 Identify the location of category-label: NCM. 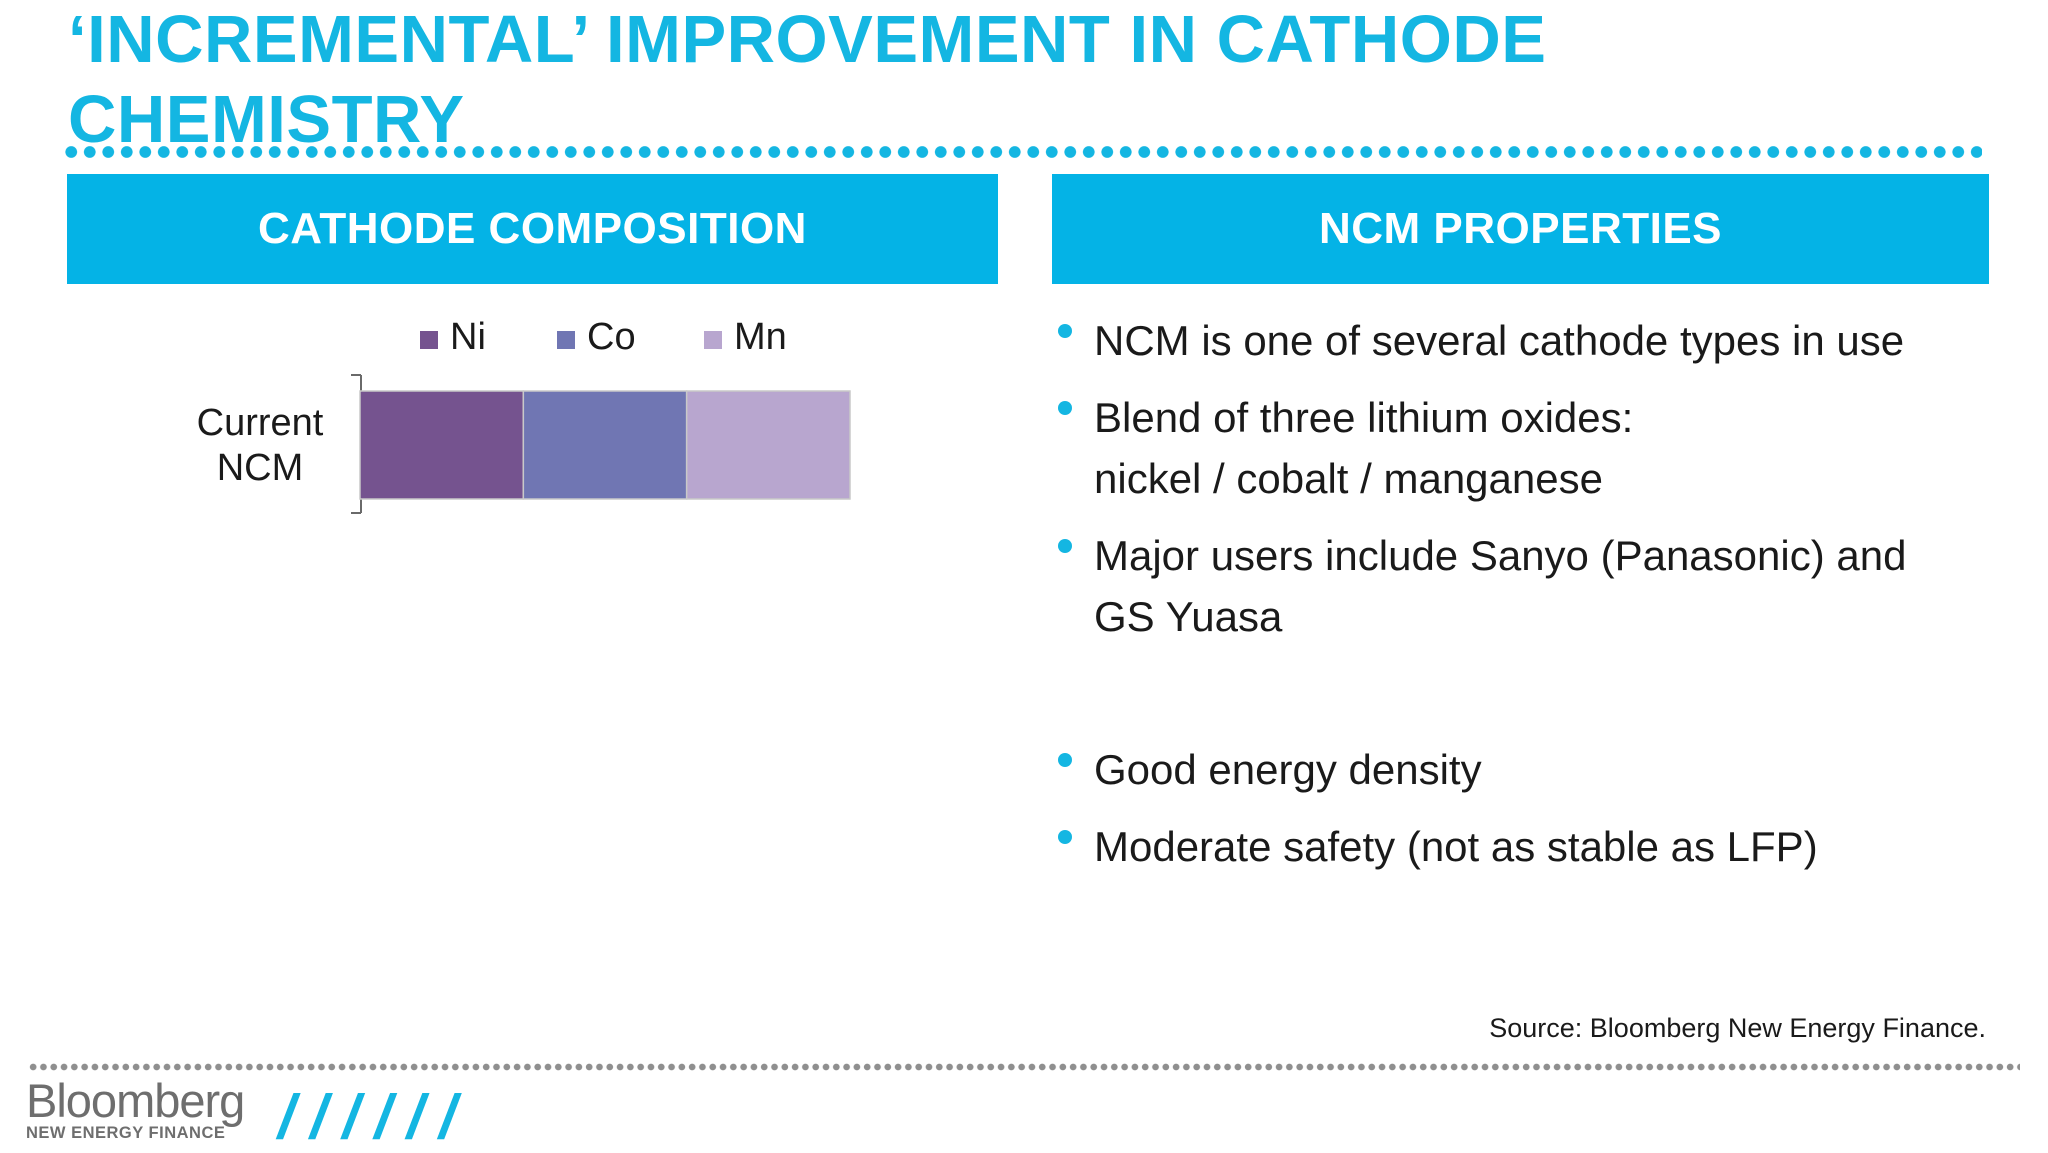
(260, 468).